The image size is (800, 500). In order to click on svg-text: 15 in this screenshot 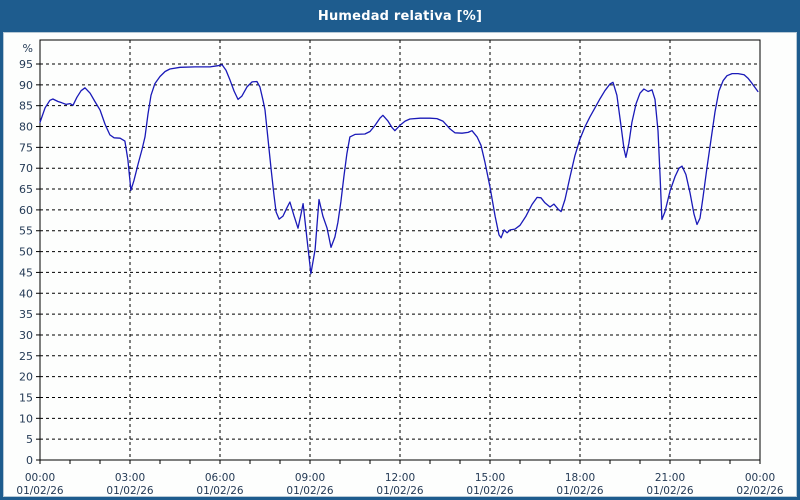, I will do `click(26, 397)`.